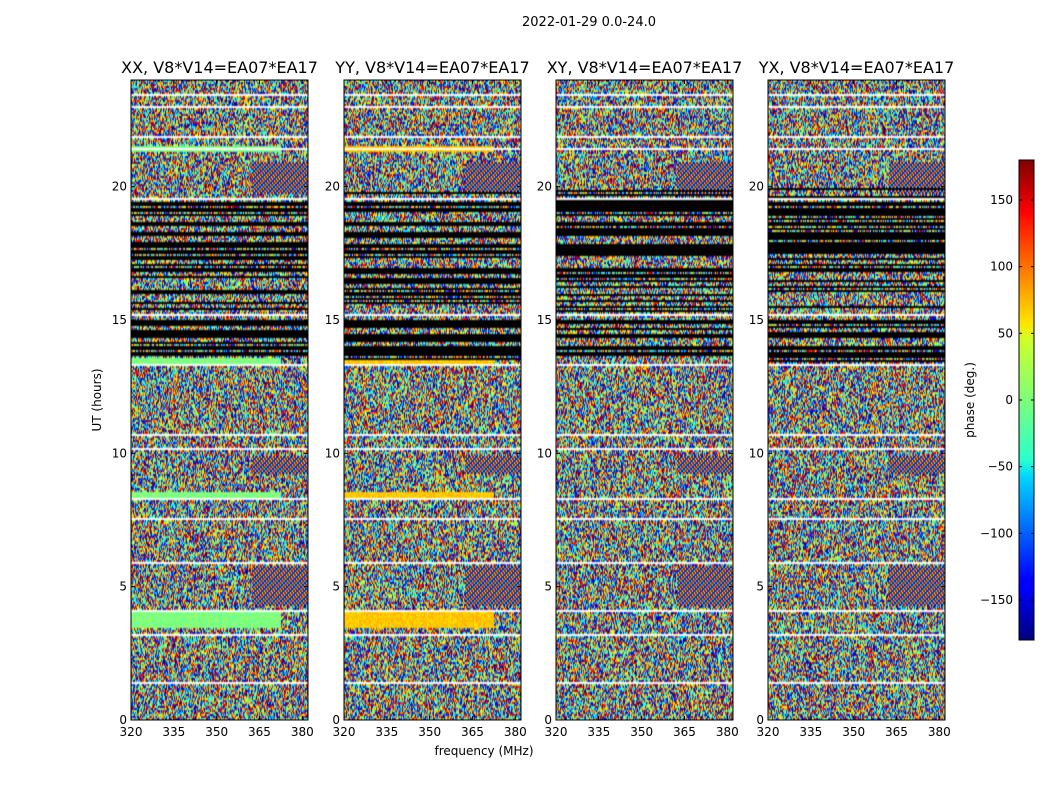 This screenshot has height=800, width=1050. What do you see at coordinates (856, 67) in the screenshot?
I see `panel-title: YX, V8*V14=EA07*EA17` at bounding box center [856, 67].